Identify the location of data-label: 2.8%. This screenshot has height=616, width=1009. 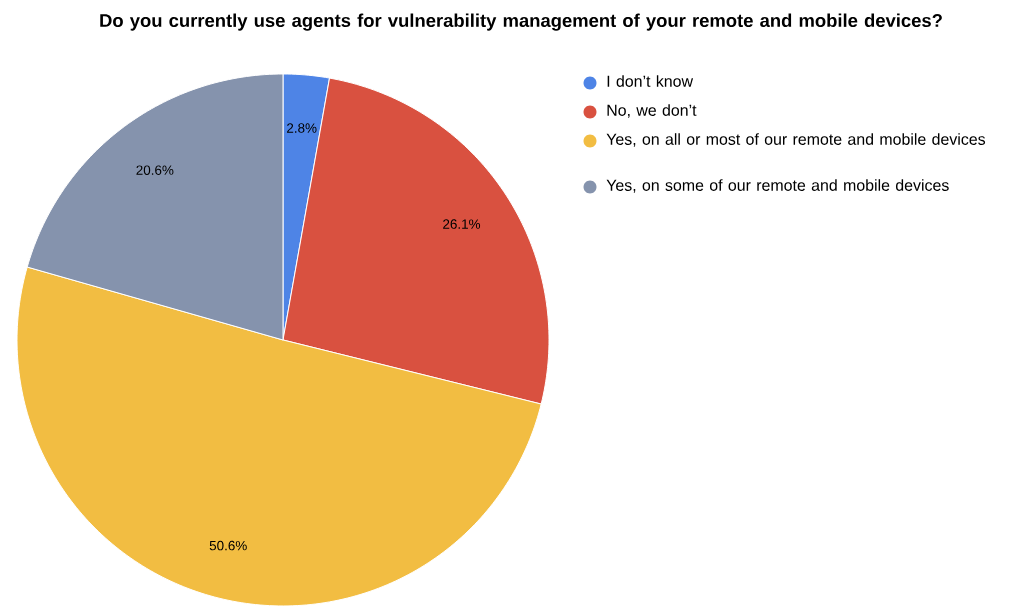
(302, 128).